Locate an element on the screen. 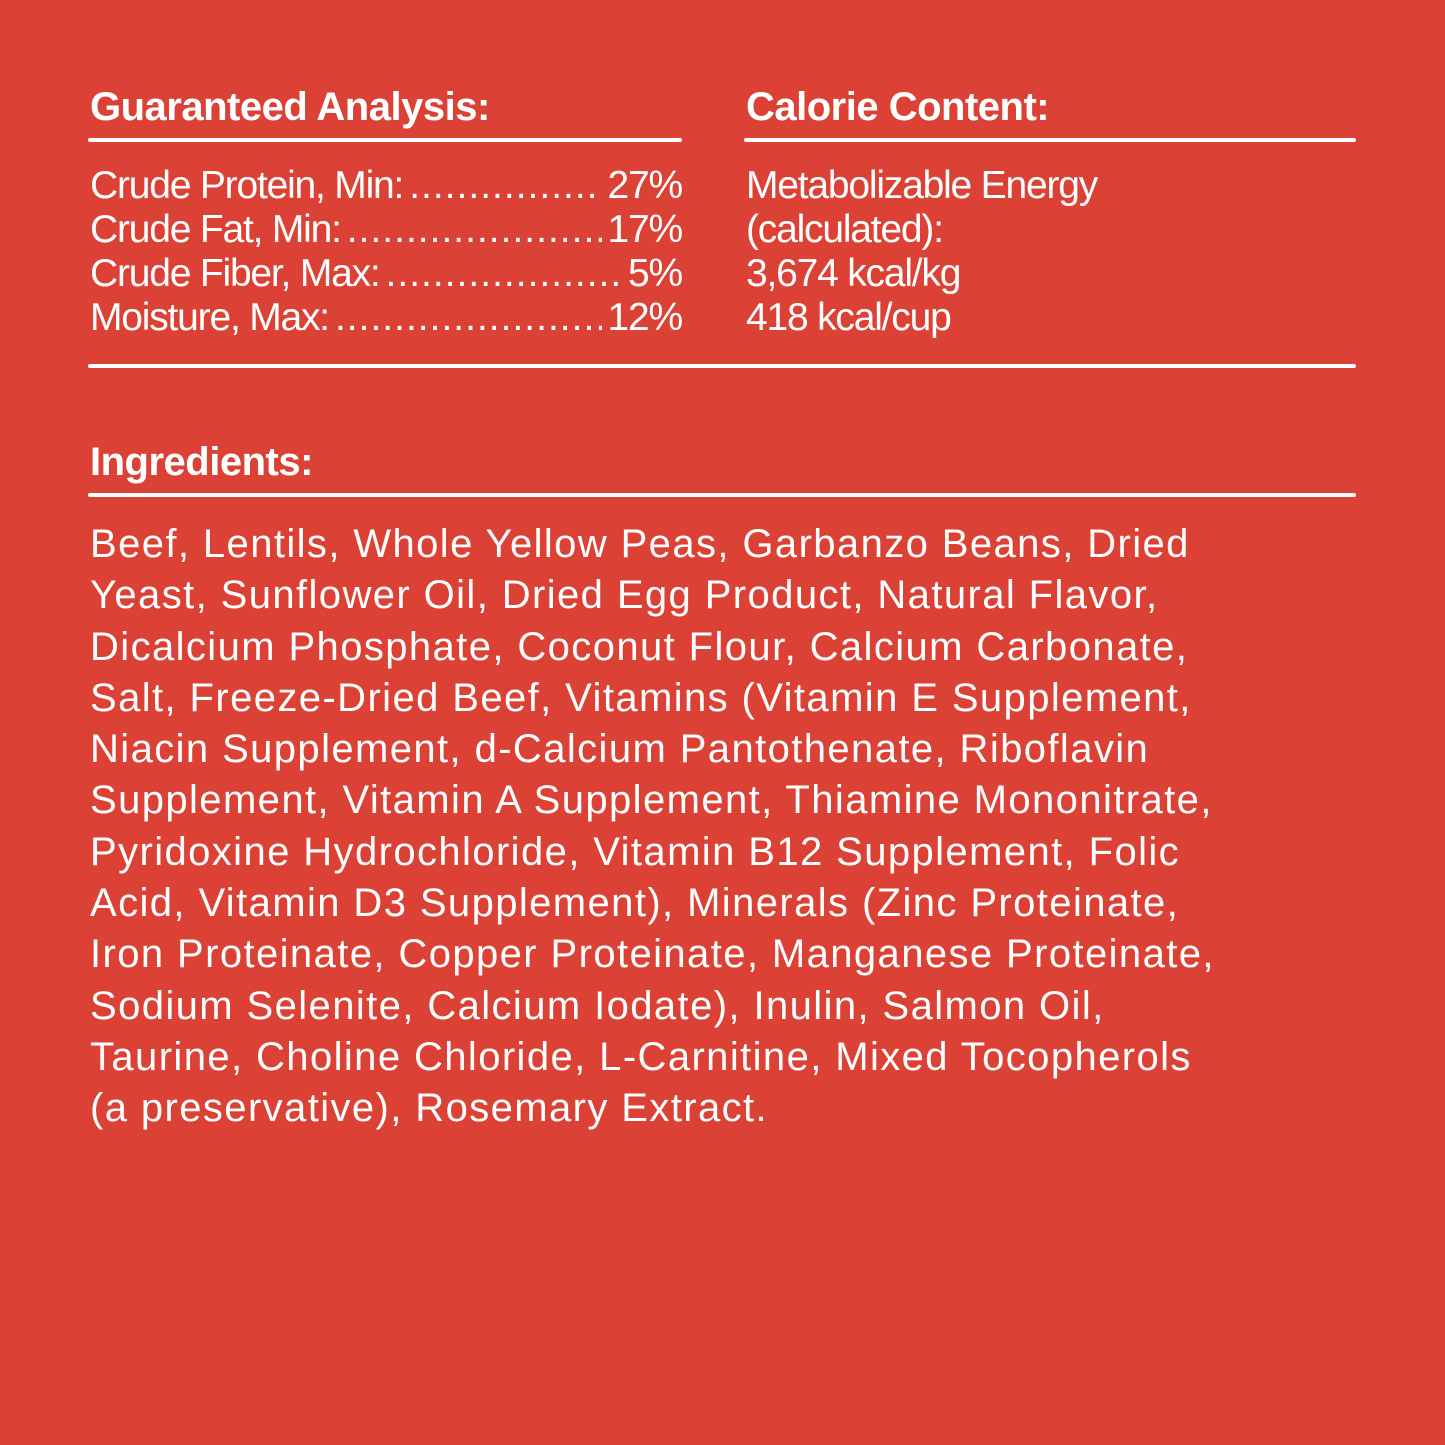 The image size is (1445, 1445). analysis-label: Crude Protein, Min: is located at coordinates (247, 185).